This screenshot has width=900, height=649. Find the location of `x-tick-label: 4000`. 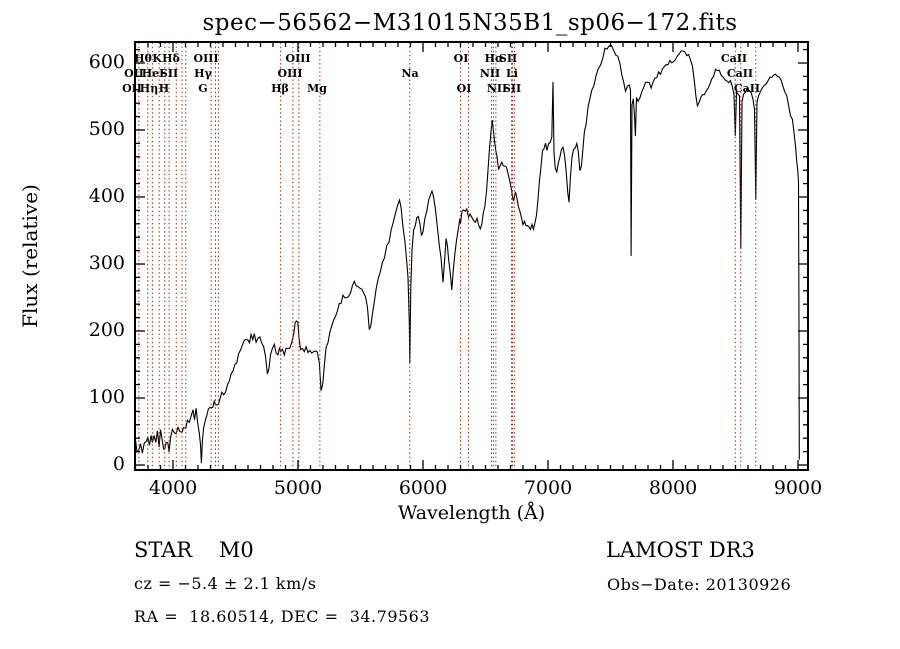

x-tick-label: 4000 is located at coordinates (173, 488).